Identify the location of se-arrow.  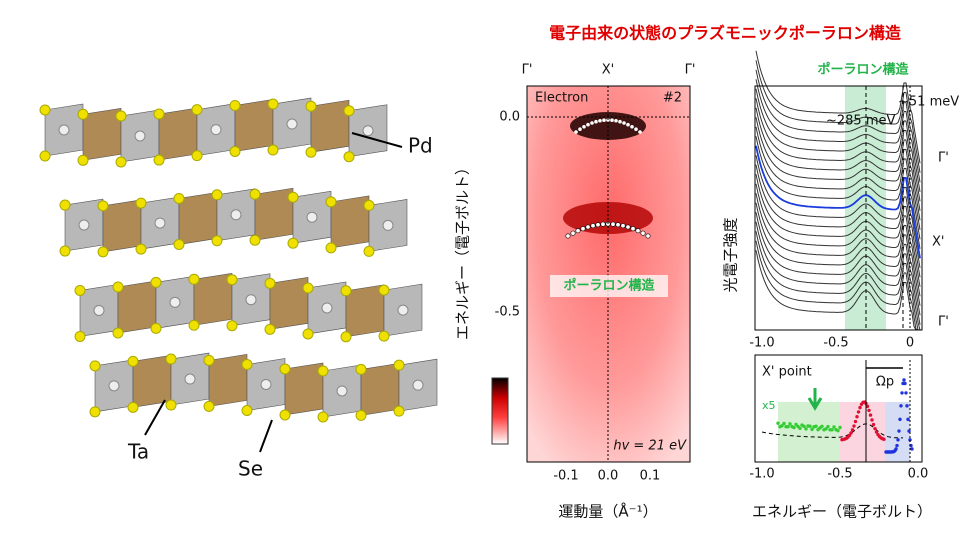
(266, 436).